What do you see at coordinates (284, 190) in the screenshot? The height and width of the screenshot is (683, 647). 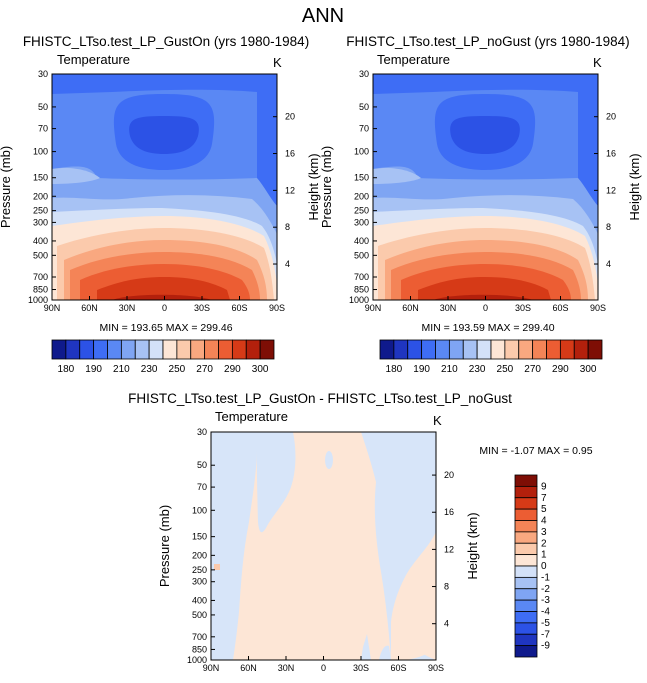 I see `panel-gust-on-height-axis: 20 16 12 8 4` at bounding box center [284, 190].